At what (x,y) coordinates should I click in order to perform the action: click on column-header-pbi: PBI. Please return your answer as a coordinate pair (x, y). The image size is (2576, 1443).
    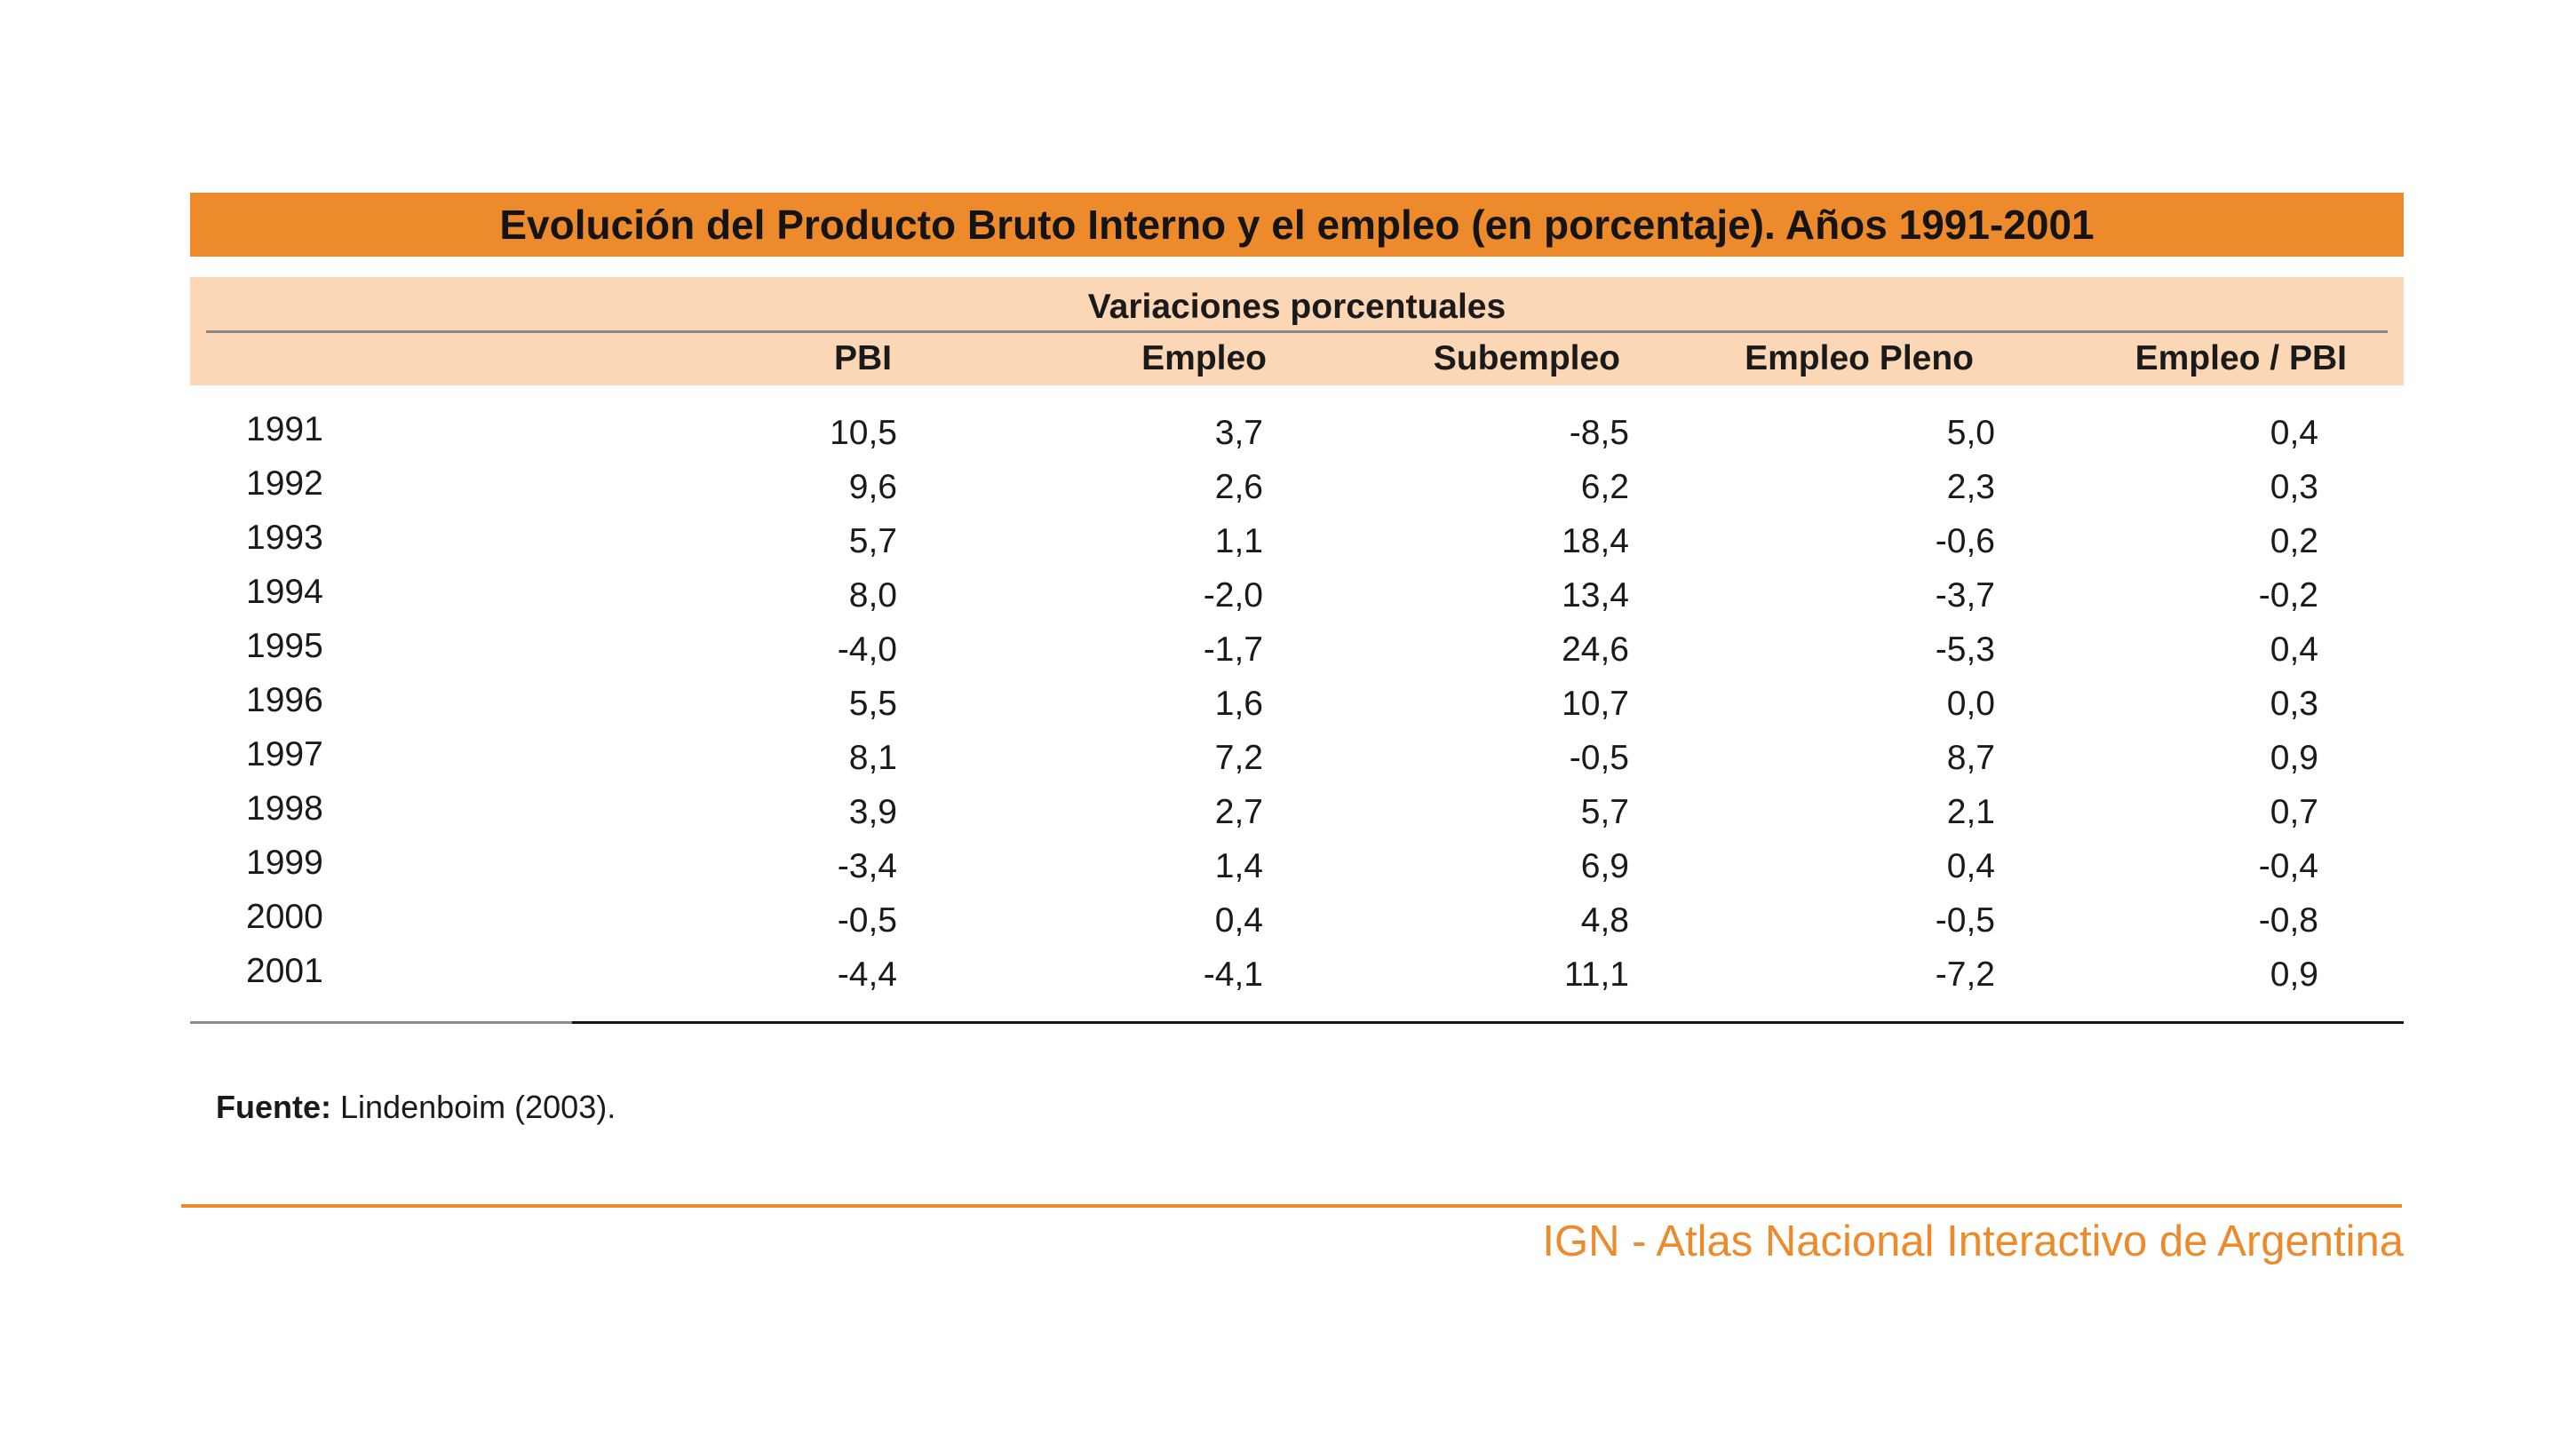
    Looking at the image, I should click on (862, 358).